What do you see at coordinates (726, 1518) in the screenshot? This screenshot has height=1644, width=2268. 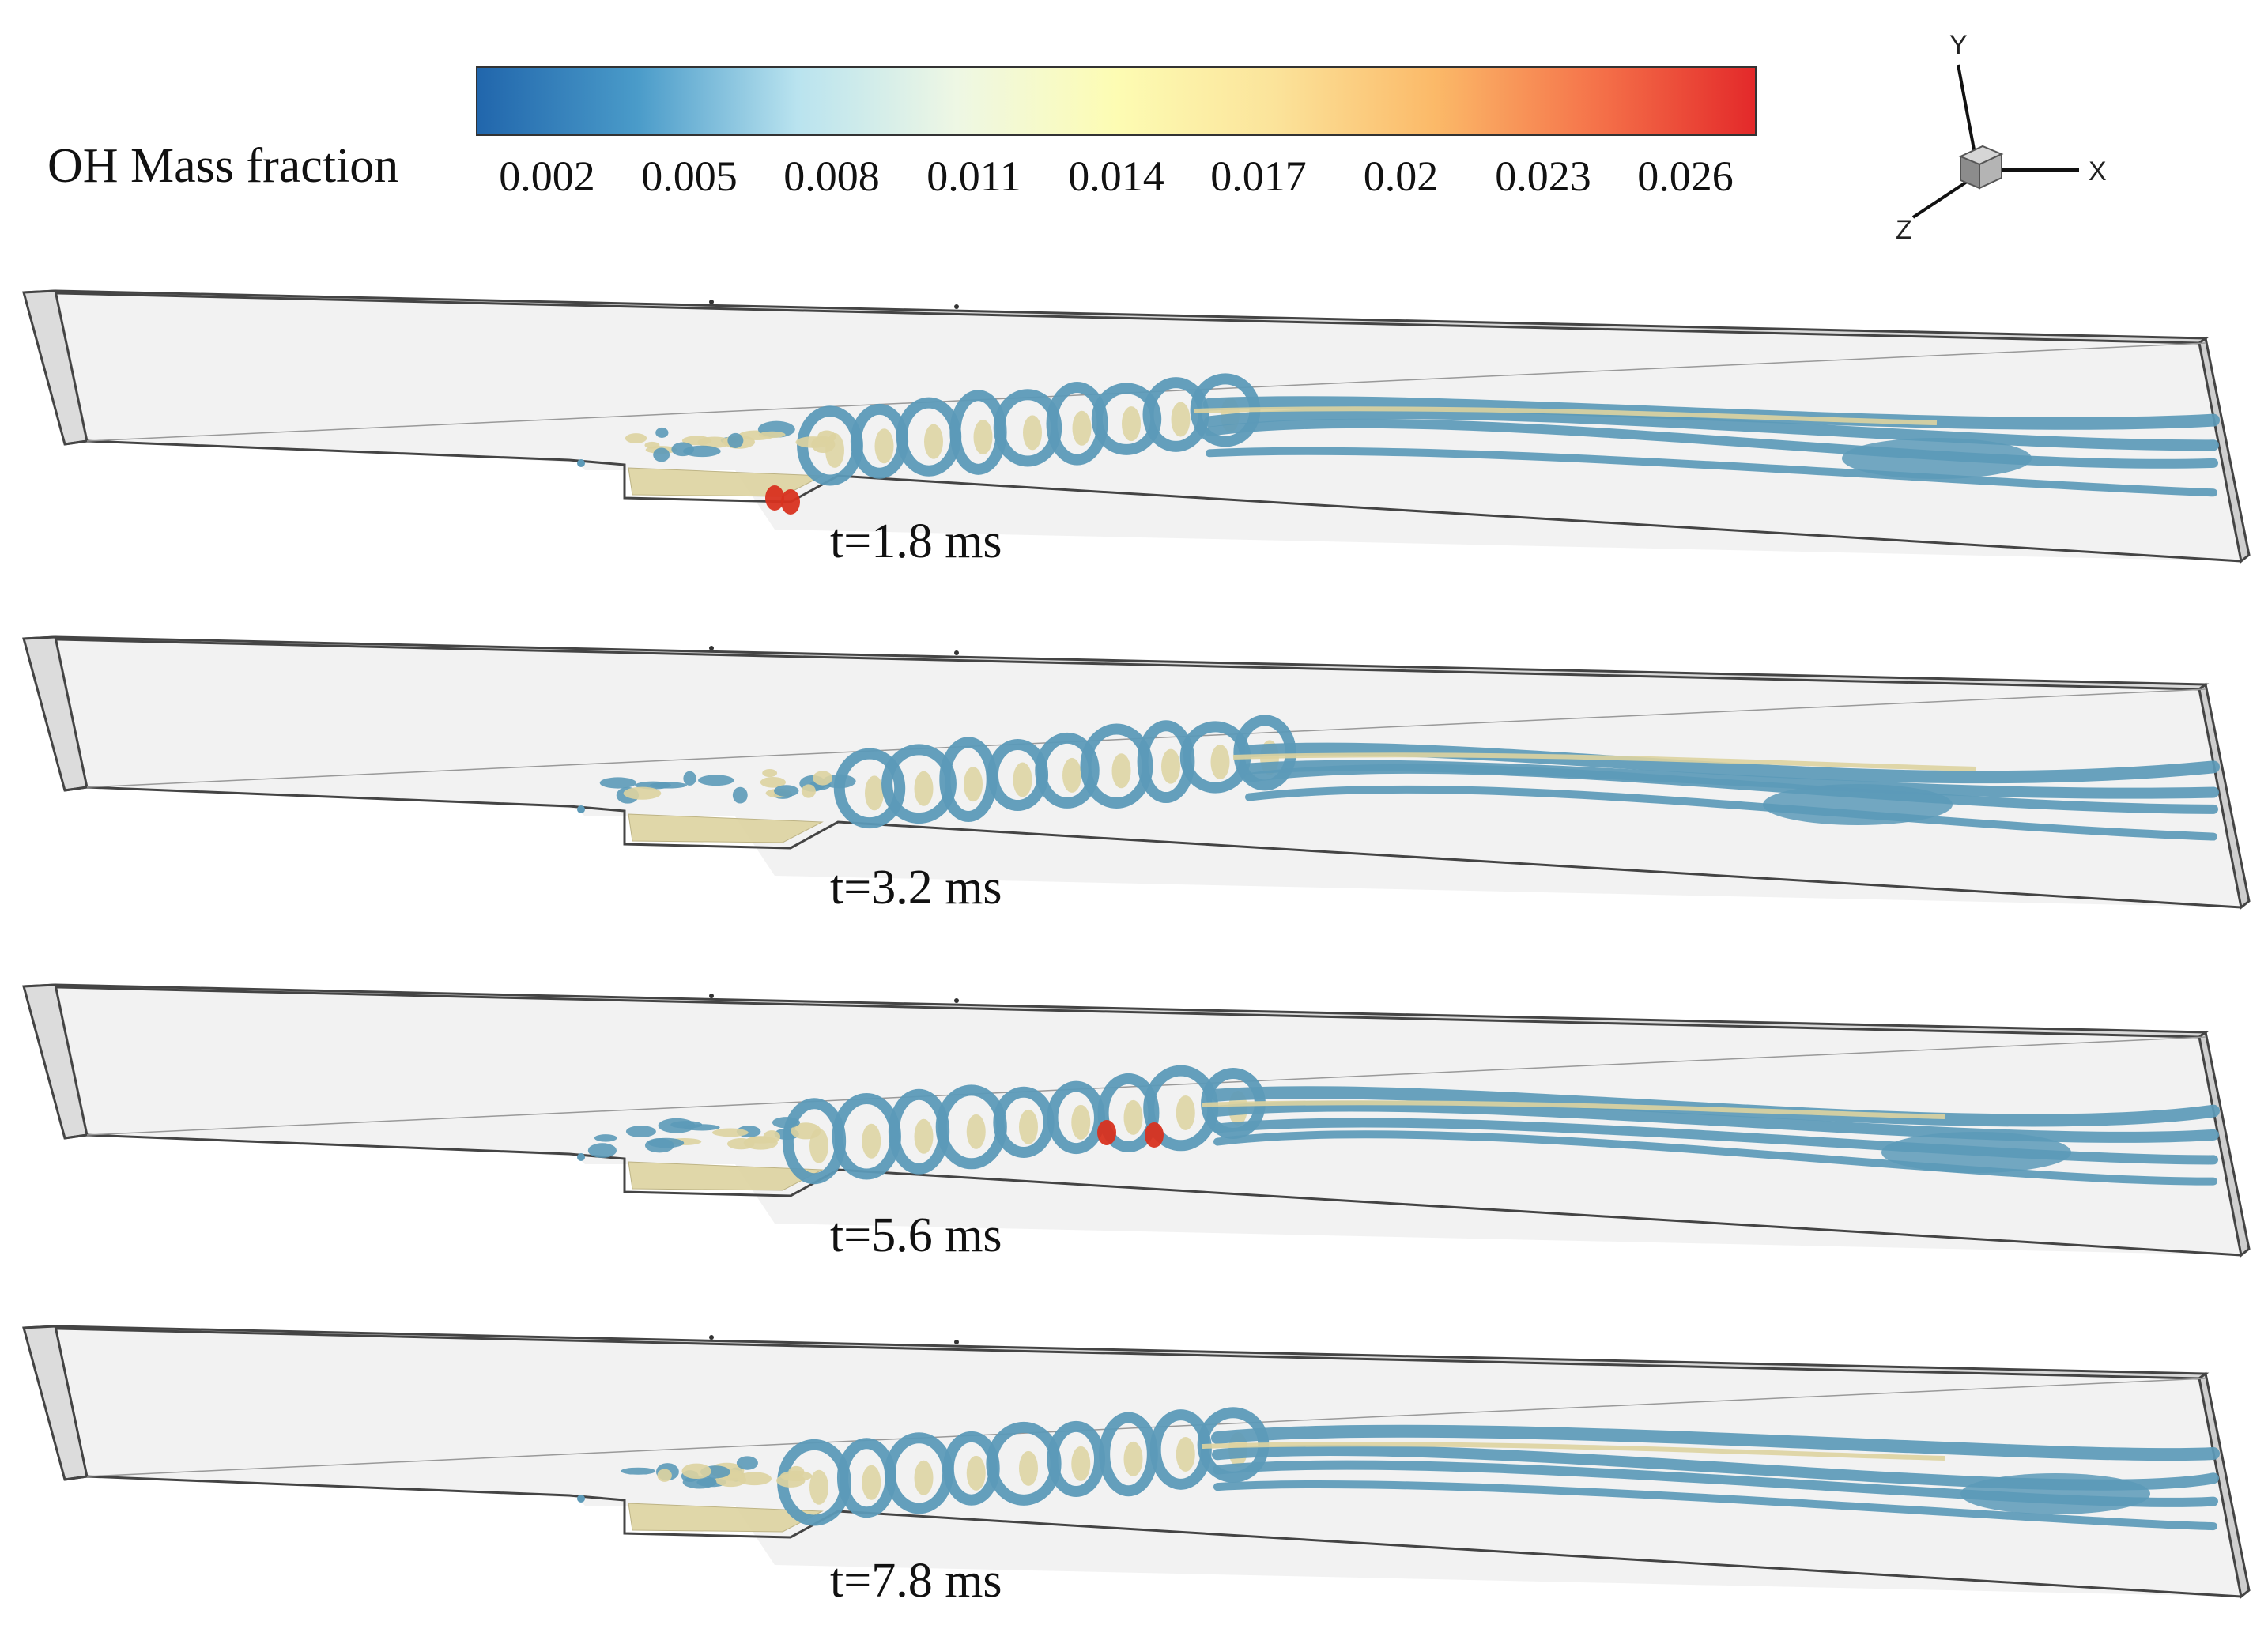 I see `cavity-flame` at bounding box center [726, 1518].